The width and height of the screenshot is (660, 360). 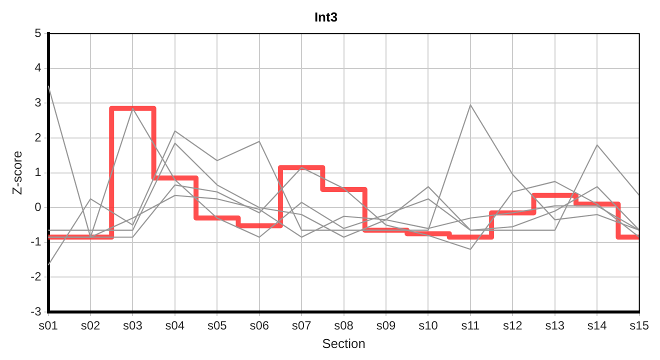 I want to click on x-tick-label: s10, so click(x=428, y=325).